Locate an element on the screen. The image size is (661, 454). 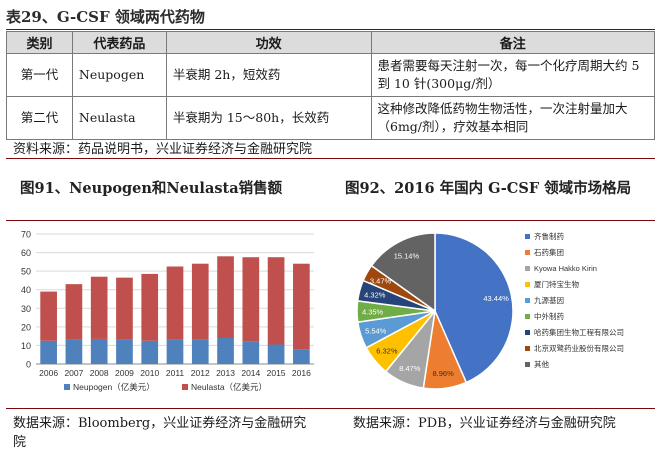
fig92-title: 图92、2016 年国内 G-CSF 领域市场格局 is located at coordinates (488, 188).